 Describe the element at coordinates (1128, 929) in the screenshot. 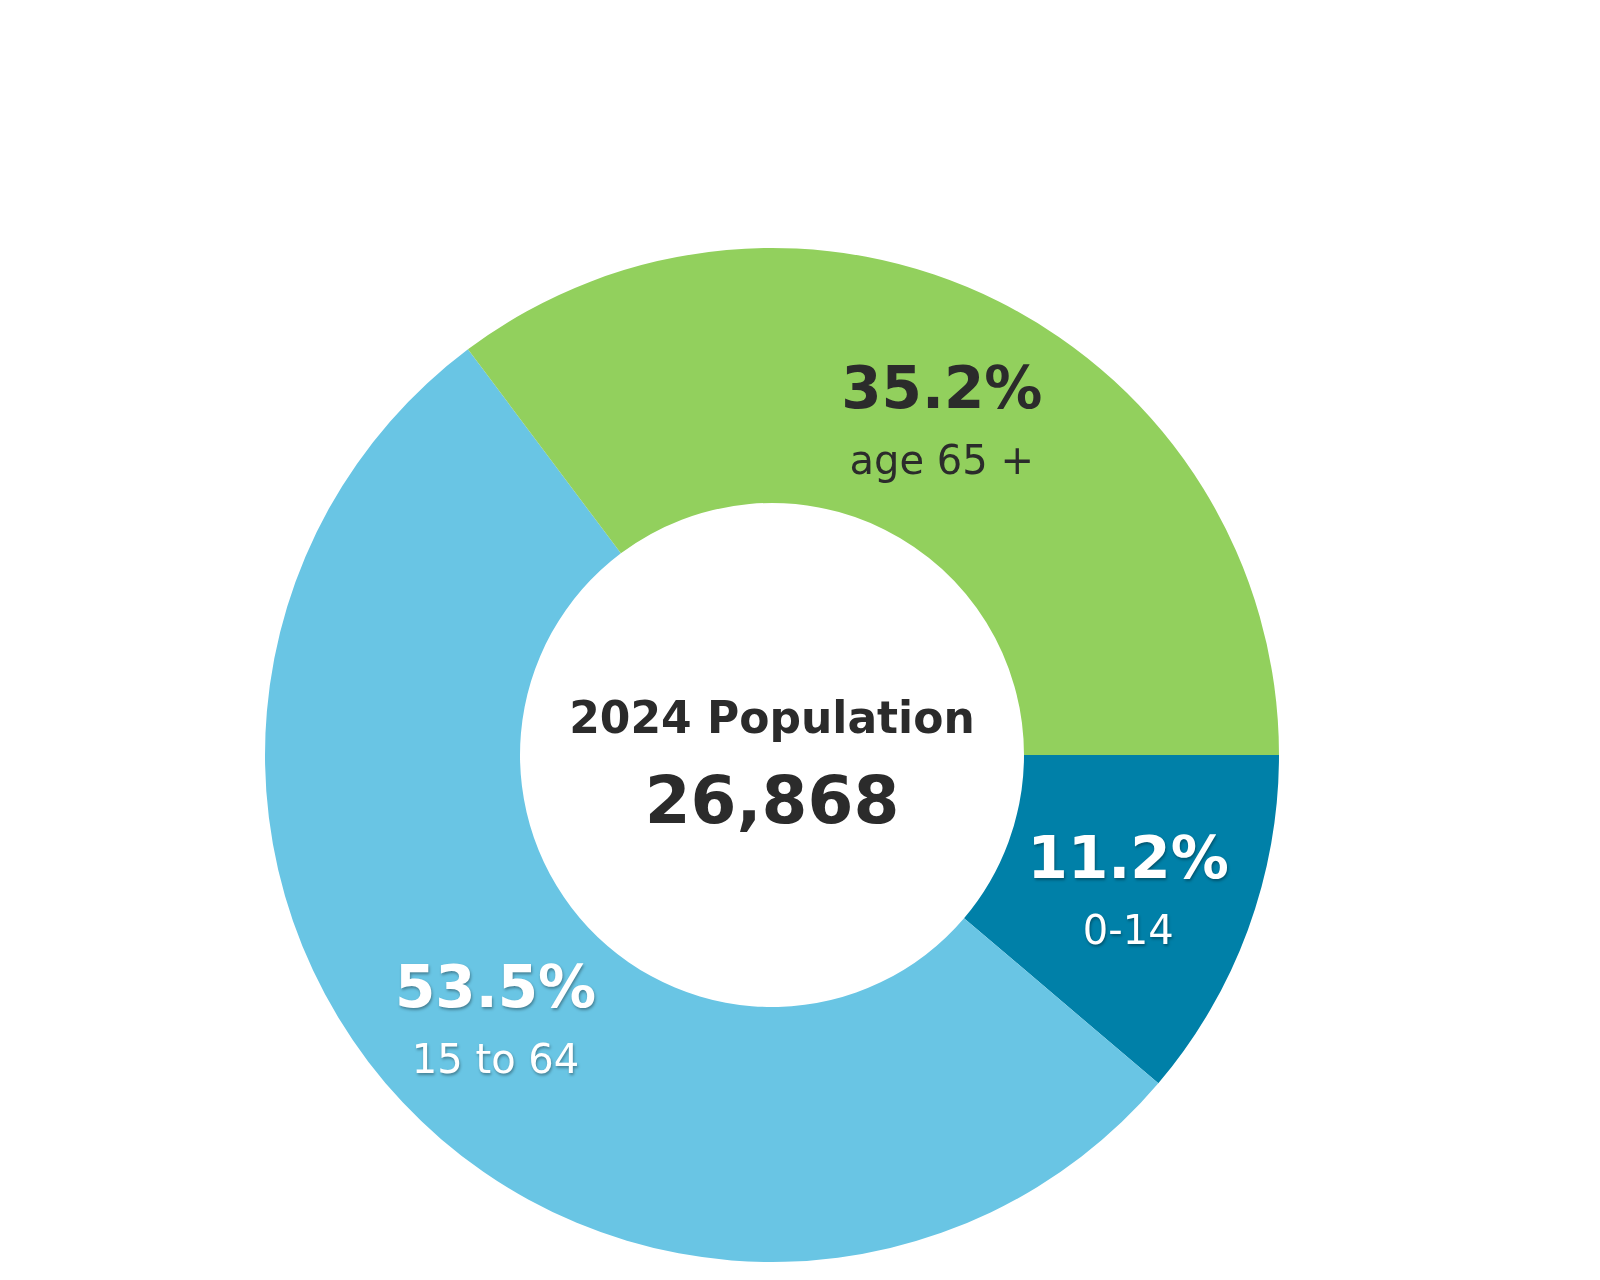

I see `slice-label: 0-14` at that location.